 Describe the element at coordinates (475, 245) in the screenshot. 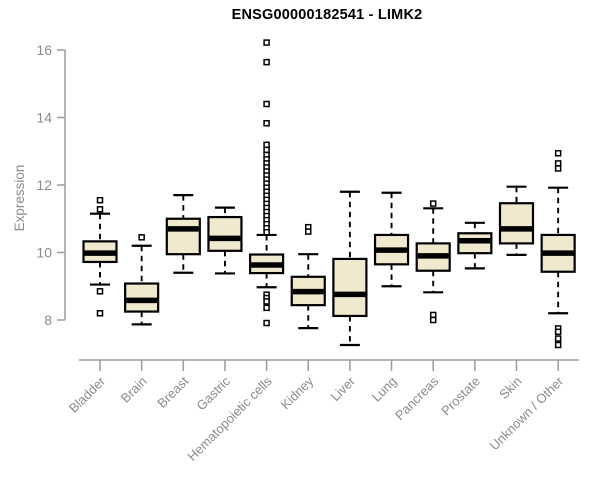

I see `boxplot-group-prostate` at that location.